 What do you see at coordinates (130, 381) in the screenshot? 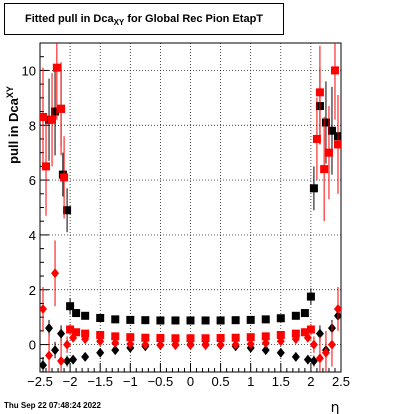
I see `x-tick-label: −1` at bounding box center [130, 381].